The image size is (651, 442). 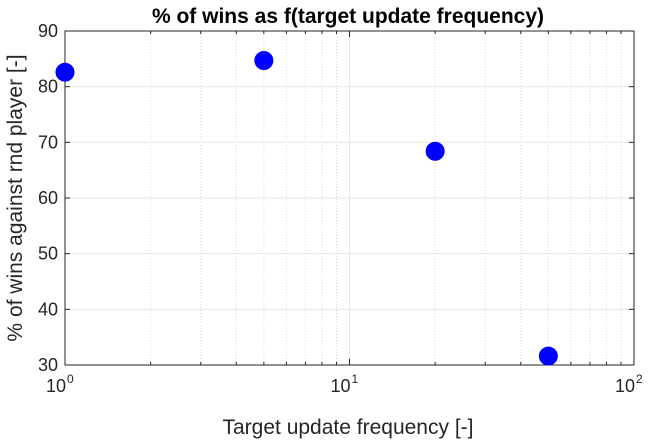 I want to click on x-tick-label-exponent: 0, so click(x=70, y=379).